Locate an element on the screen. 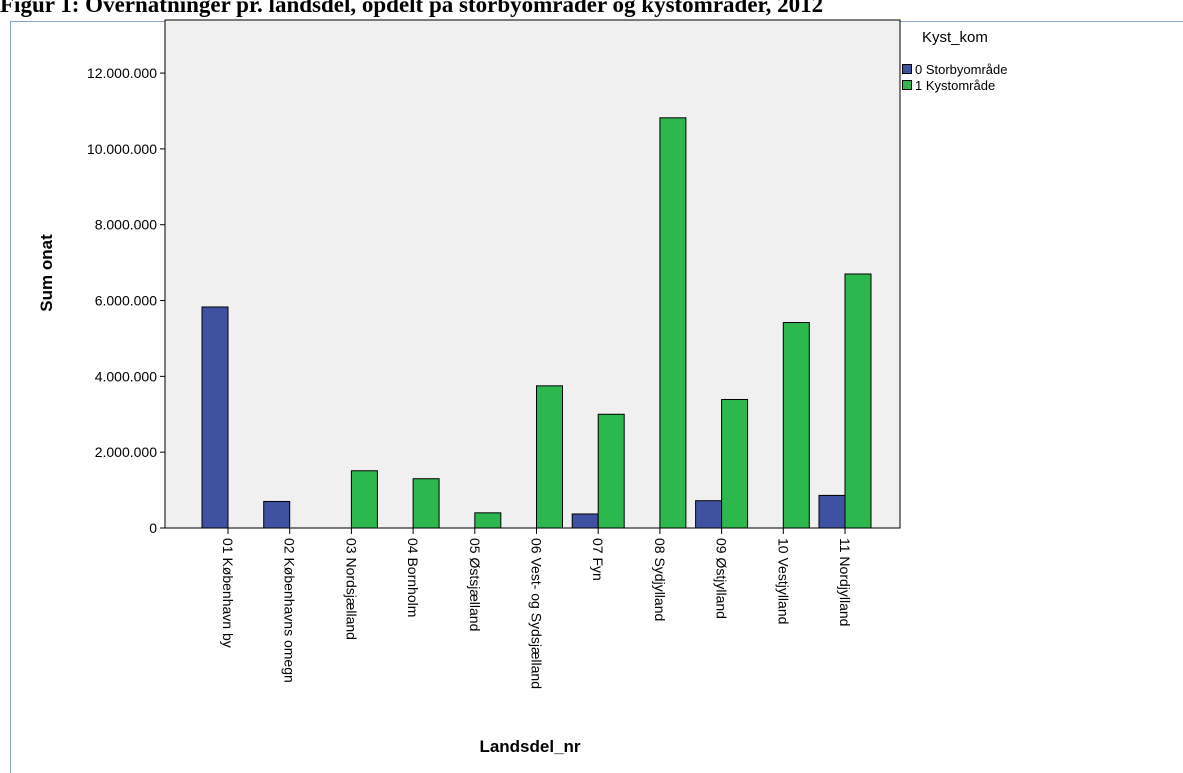  legend-title: Kyst_kom is located at coordinates (955, 37).